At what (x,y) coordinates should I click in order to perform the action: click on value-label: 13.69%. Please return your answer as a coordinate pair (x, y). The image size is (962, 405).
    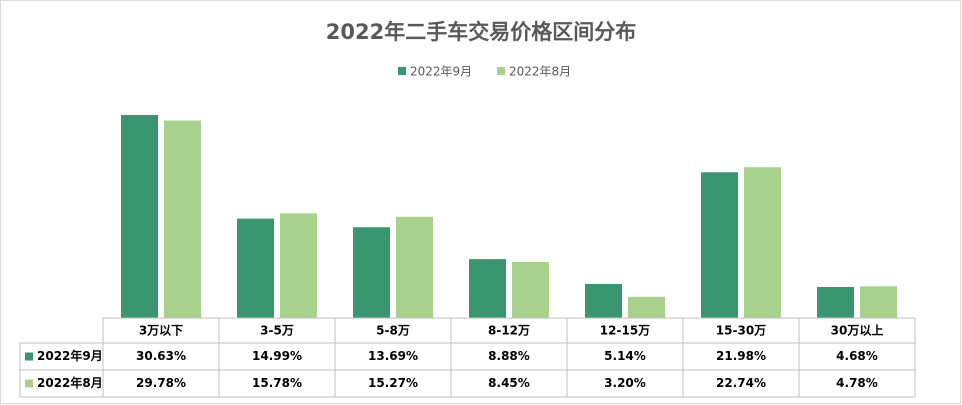
    Looking at the image, I should click on (393, 356).